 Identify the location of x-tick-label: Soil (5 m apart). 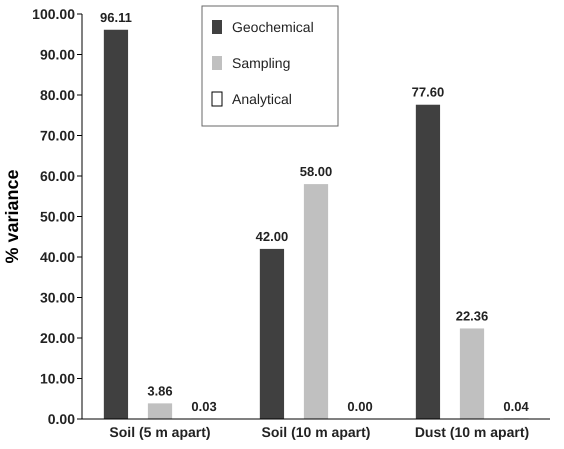
(160, 432).